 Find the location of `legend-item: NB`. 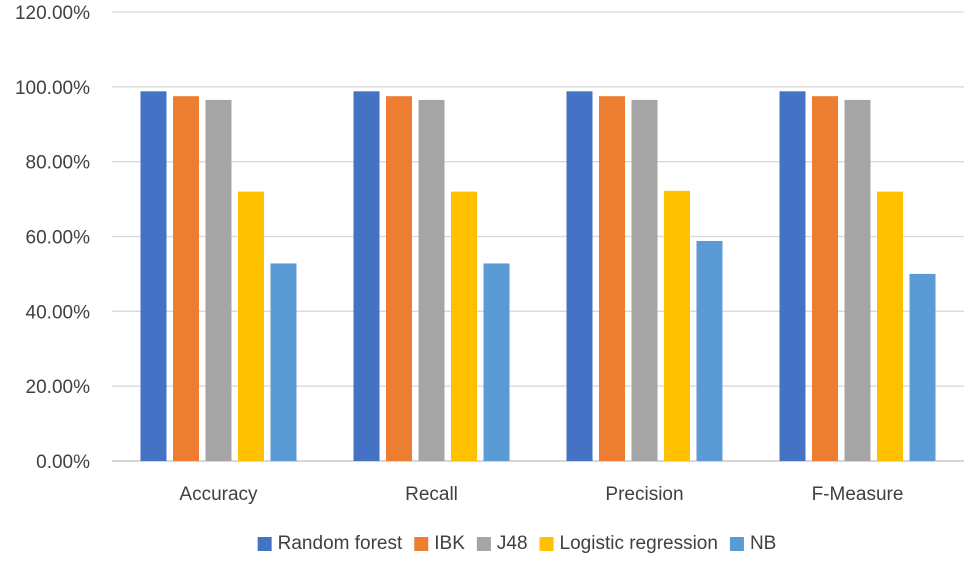

legend-item: NB is located at coordinates (752, 543).